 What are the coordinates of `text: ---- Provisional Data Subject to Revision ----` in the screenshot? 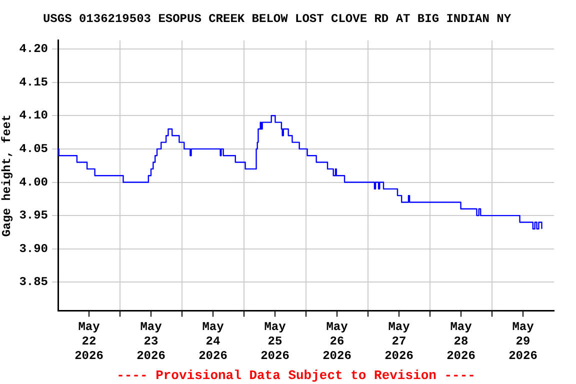 It's located at (296, 375).